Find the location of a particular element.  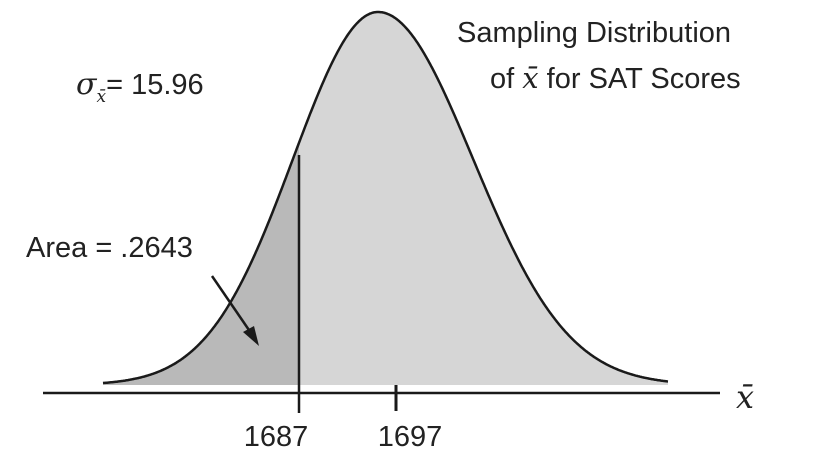

chart-title-line1: Sampling Distribution is located at coordinates (594, 33).